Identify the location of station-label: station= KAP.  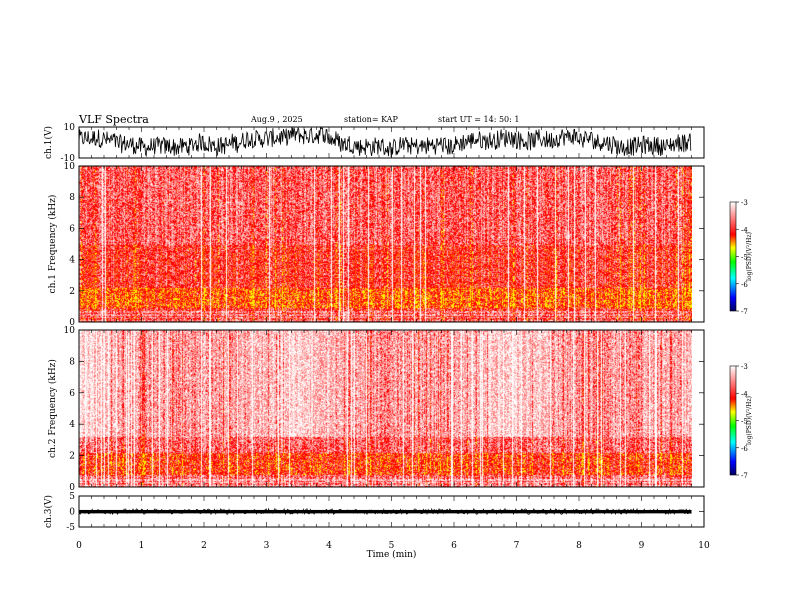
(371, 119).